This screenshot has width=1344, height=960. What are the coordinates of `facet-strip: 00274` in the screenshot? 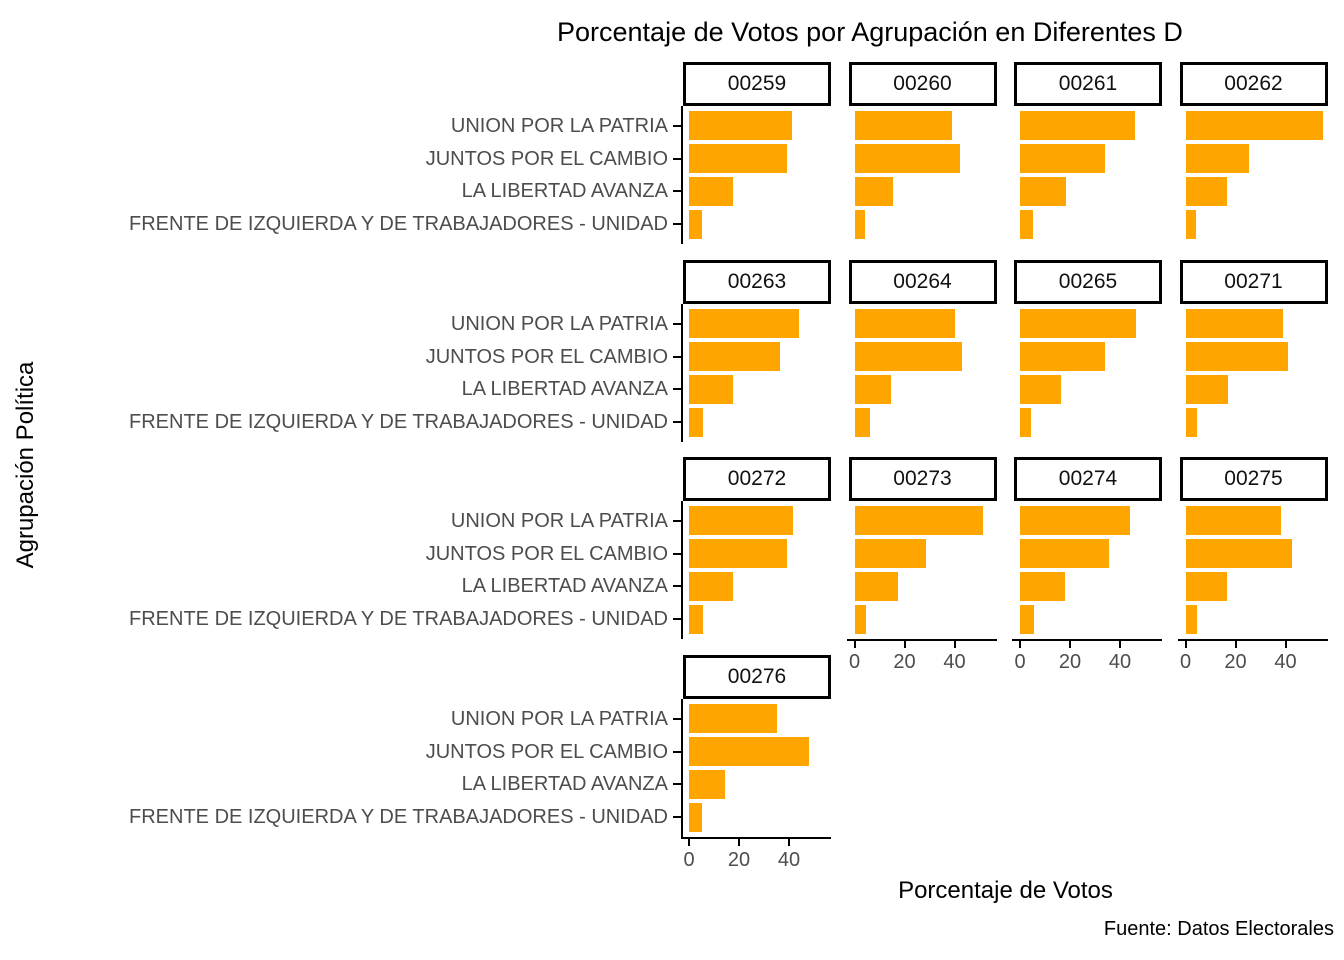 It's located at (1088, 479).